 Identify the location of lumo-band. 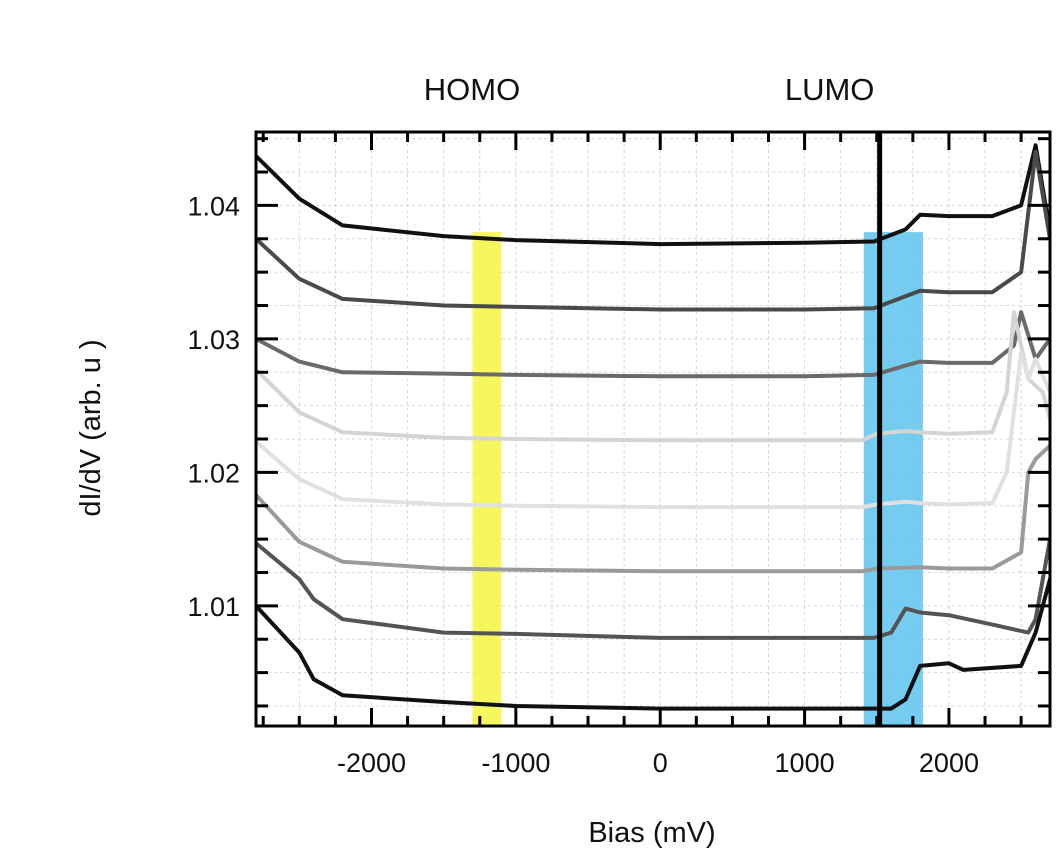
(893, 479).